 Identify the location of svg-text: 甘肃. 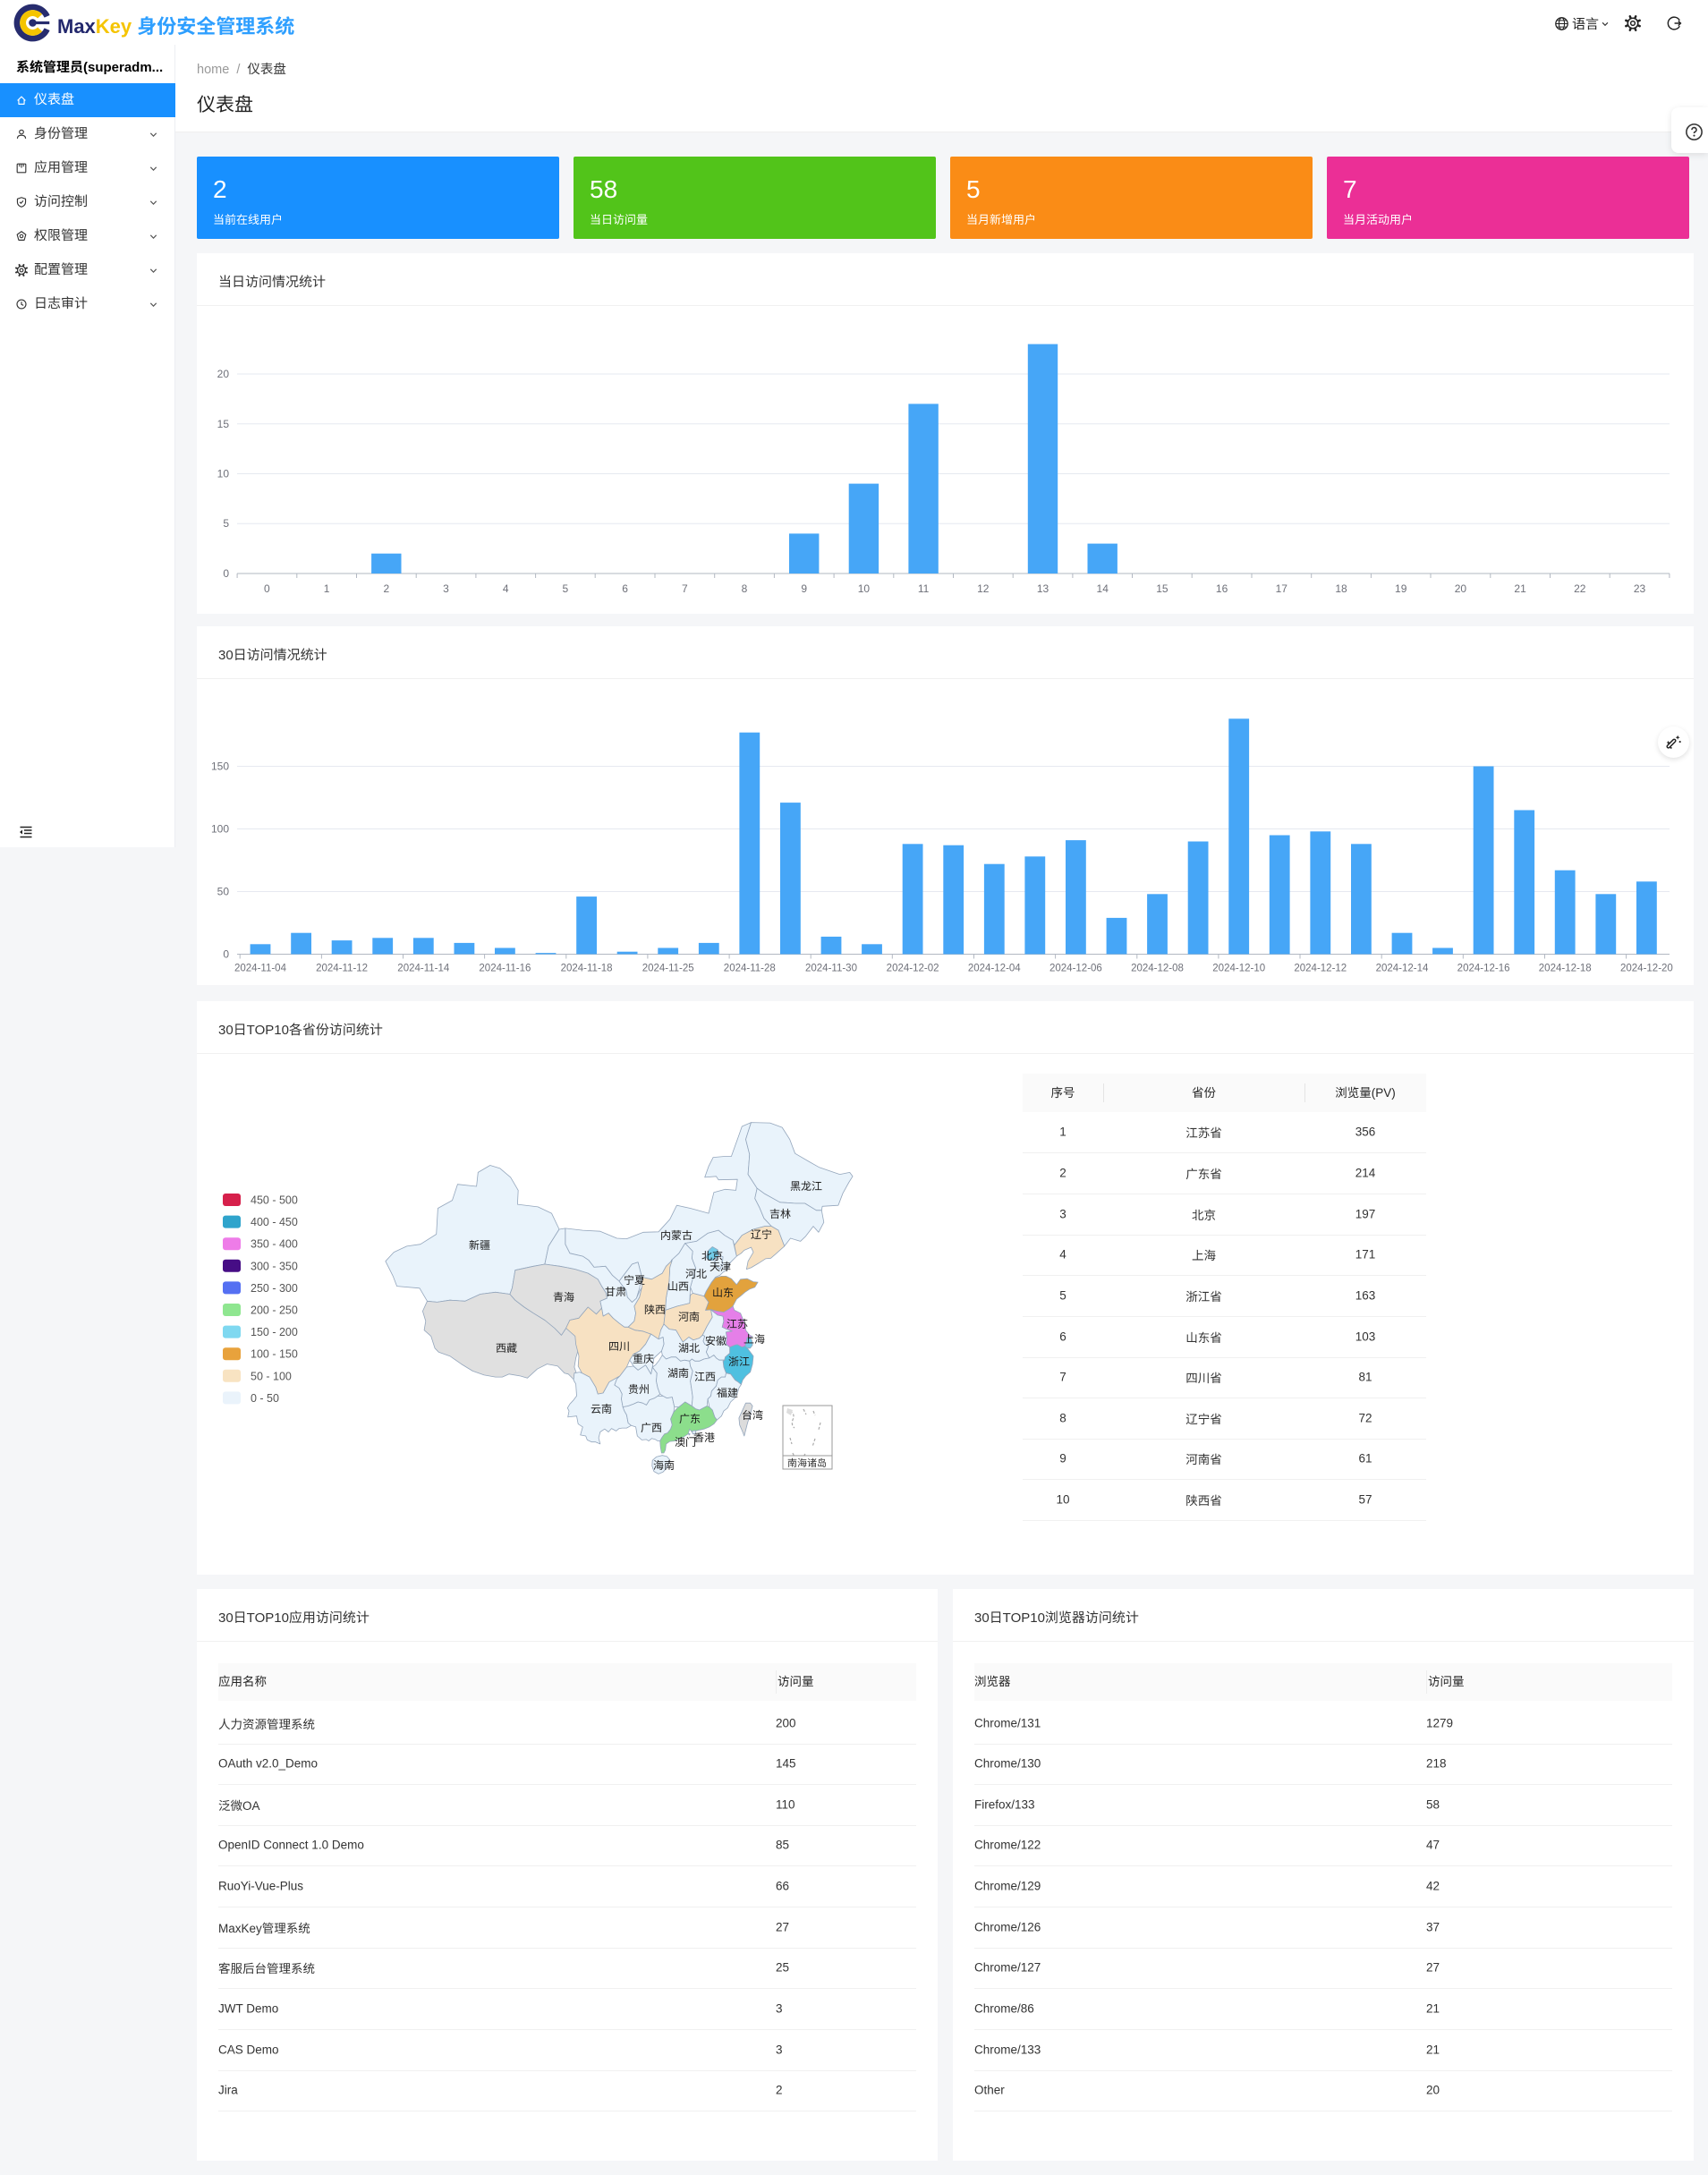
(615, 1292).